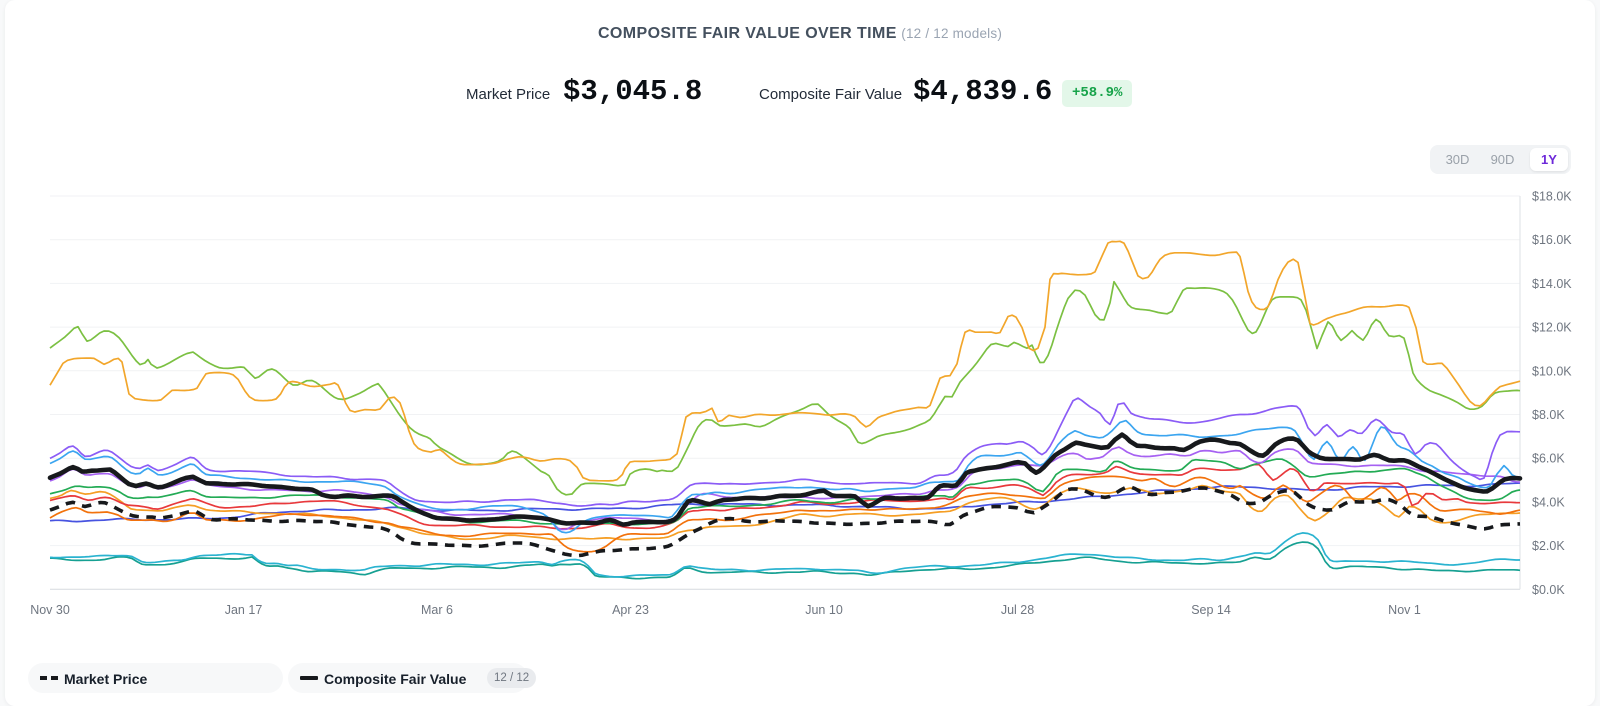 The height and width of the screenshot is (706, 1600). I want to click on svg-text: Nov 30, so click(50, 610).